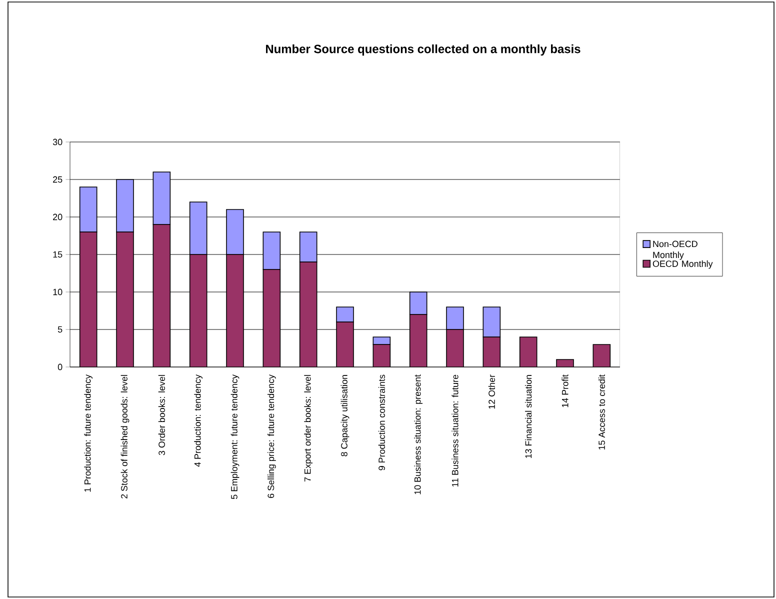  Describe the element at coordinates (235, 436) in the screenshot. I see `x-tick-label: 5 Employment: future tendency` at that location.